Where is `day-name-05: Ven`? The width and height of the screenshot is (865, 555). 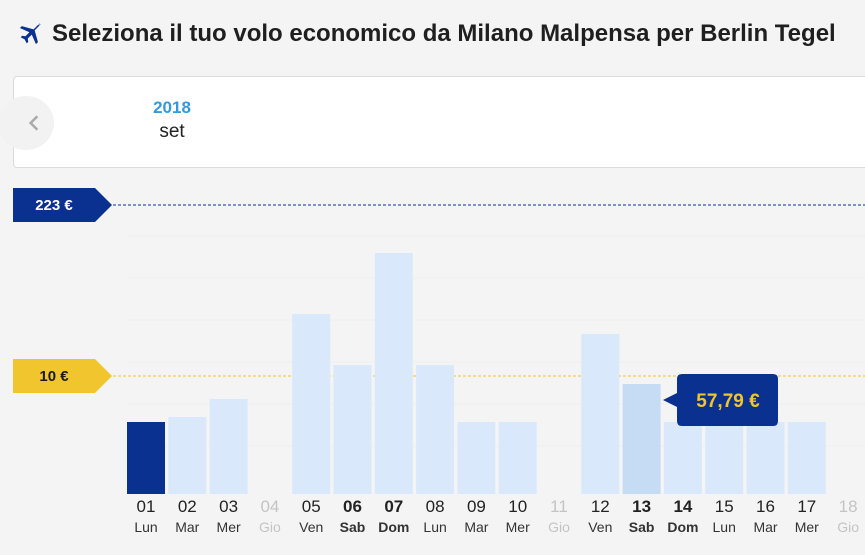 day-name-05: Ven is located at coordinates (311, 527).